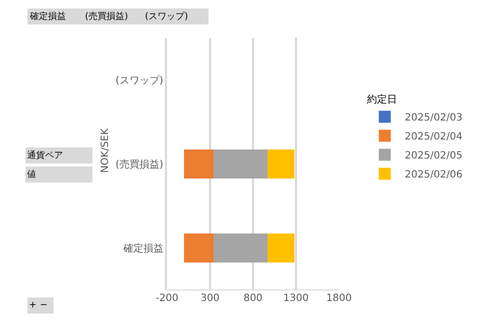 The image size is (480, 320). What do you see at coordinates (105, 150) in the screenshot?
I see `y-axis-title: NOK/SEK` at bounding box center [105, 150].